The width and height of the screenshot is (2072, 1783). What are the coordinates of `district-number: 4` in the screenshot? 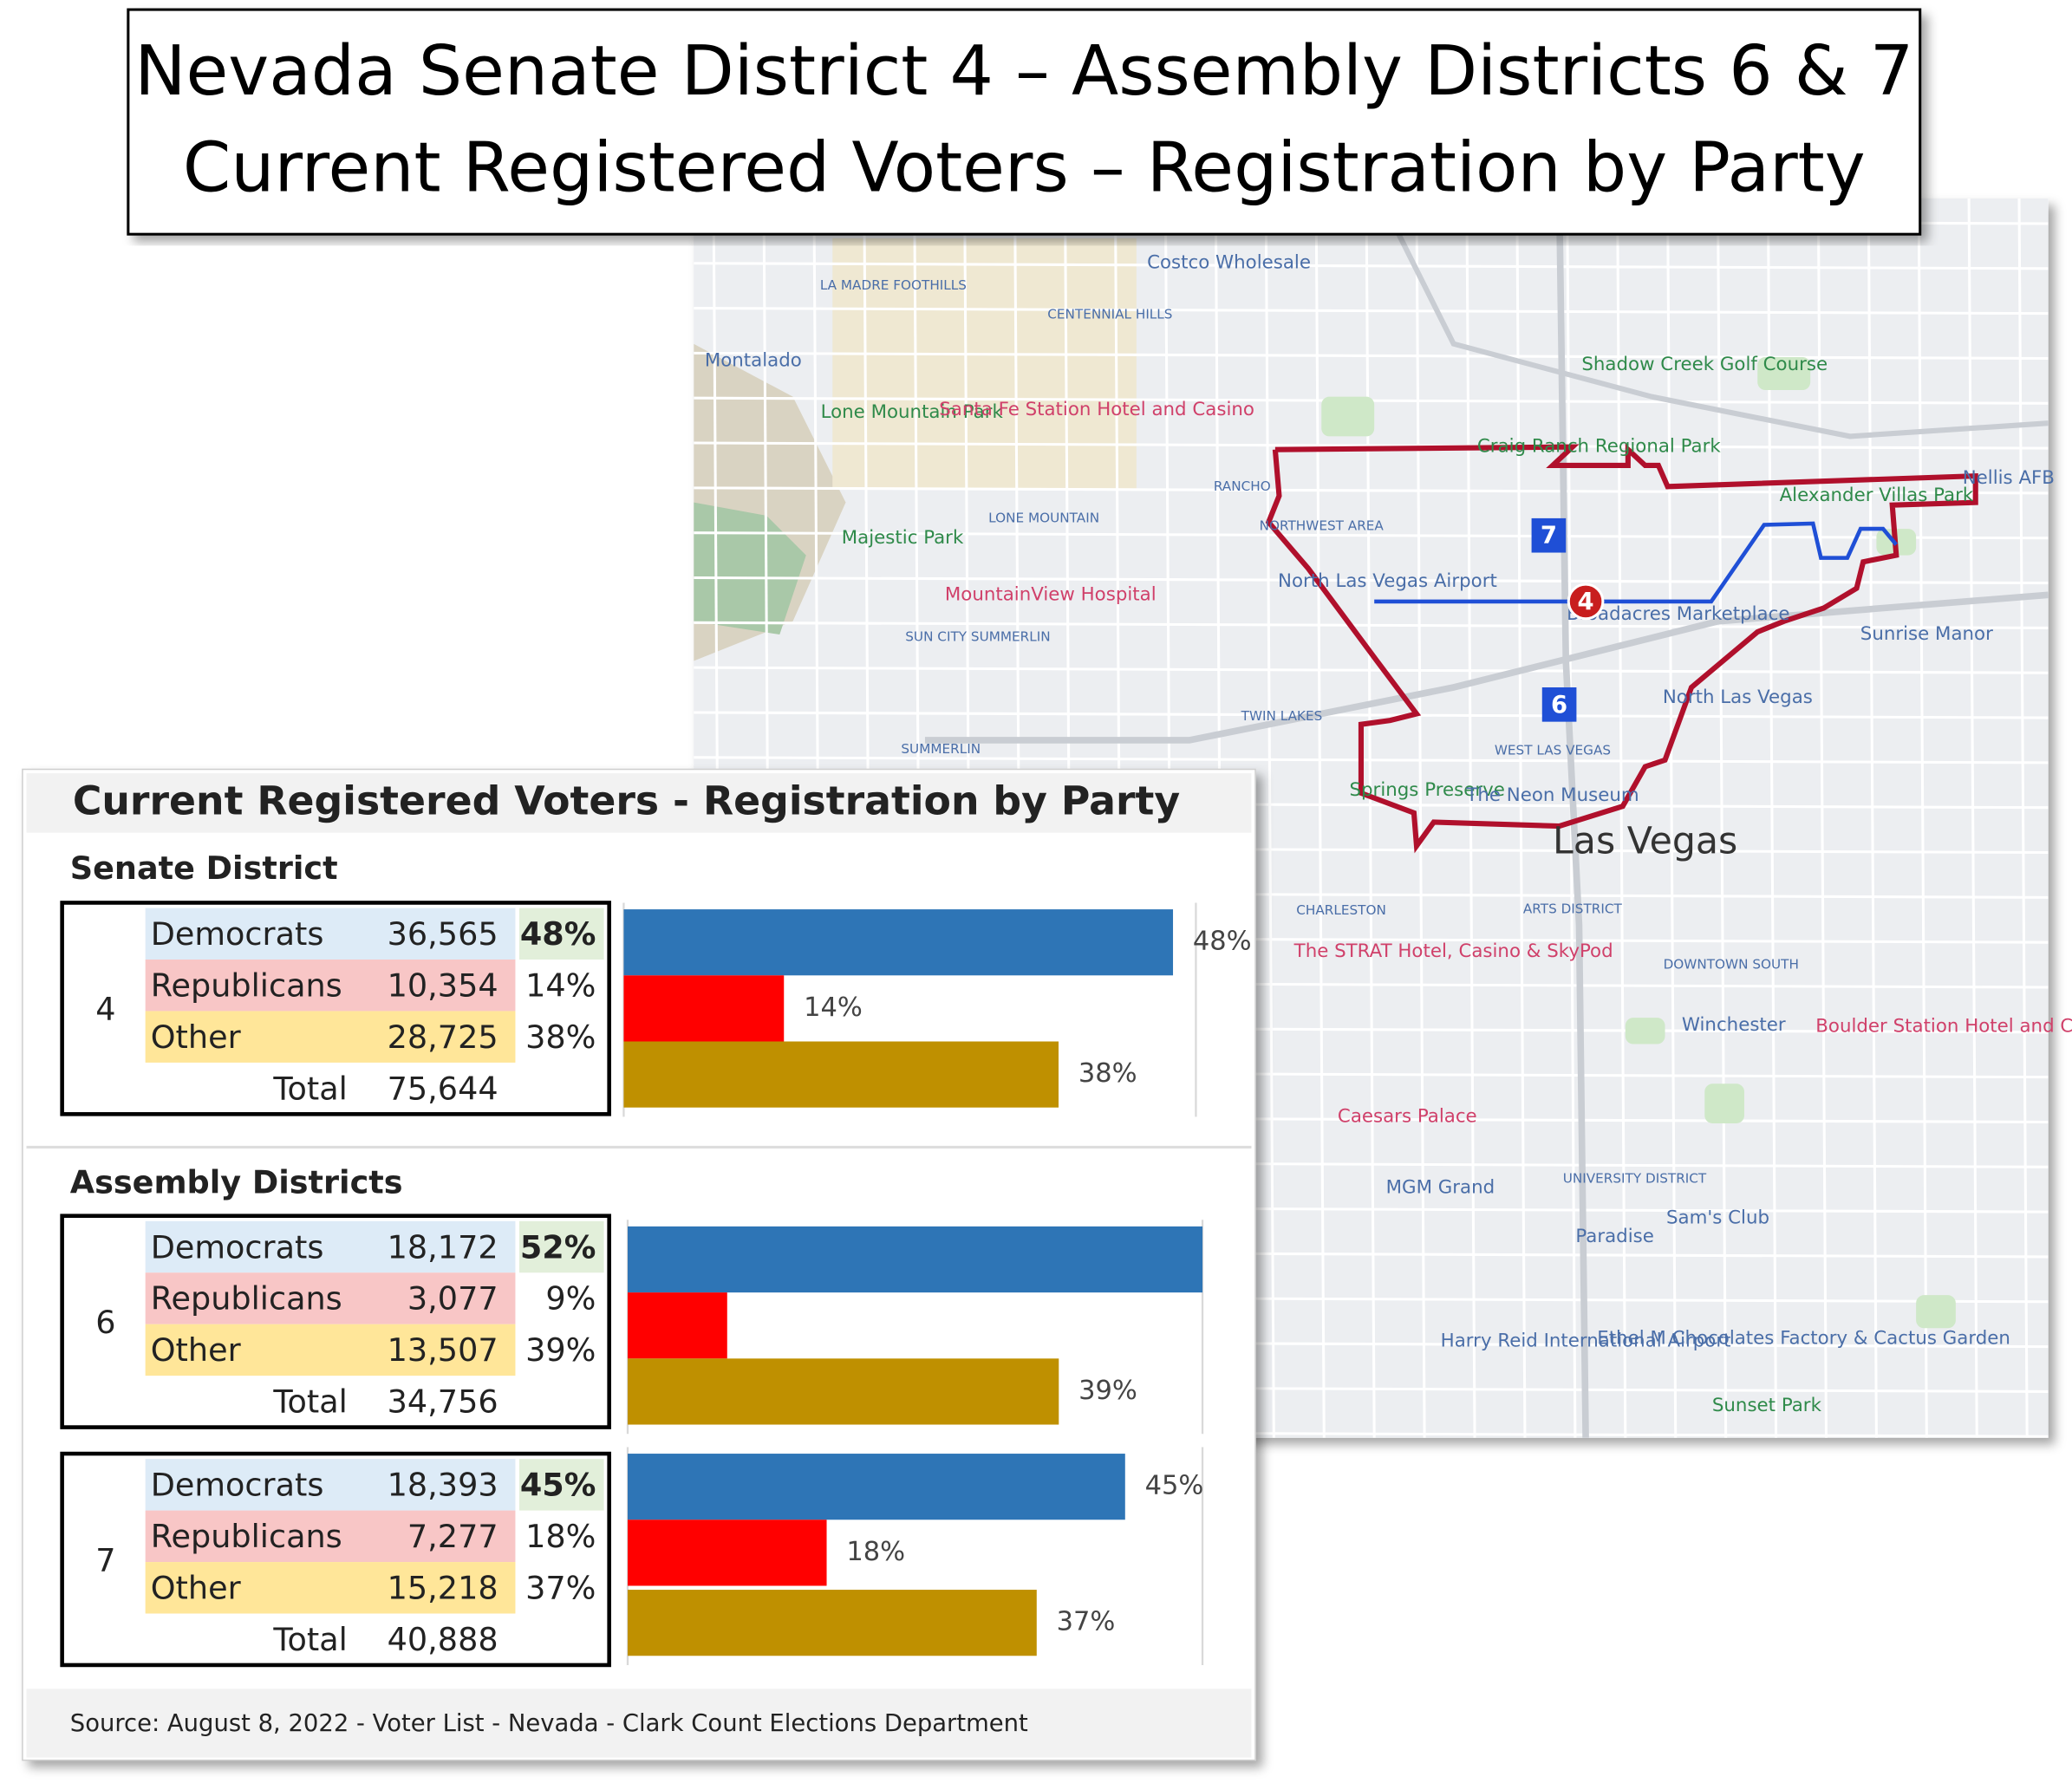 It's located at (105, 1009).